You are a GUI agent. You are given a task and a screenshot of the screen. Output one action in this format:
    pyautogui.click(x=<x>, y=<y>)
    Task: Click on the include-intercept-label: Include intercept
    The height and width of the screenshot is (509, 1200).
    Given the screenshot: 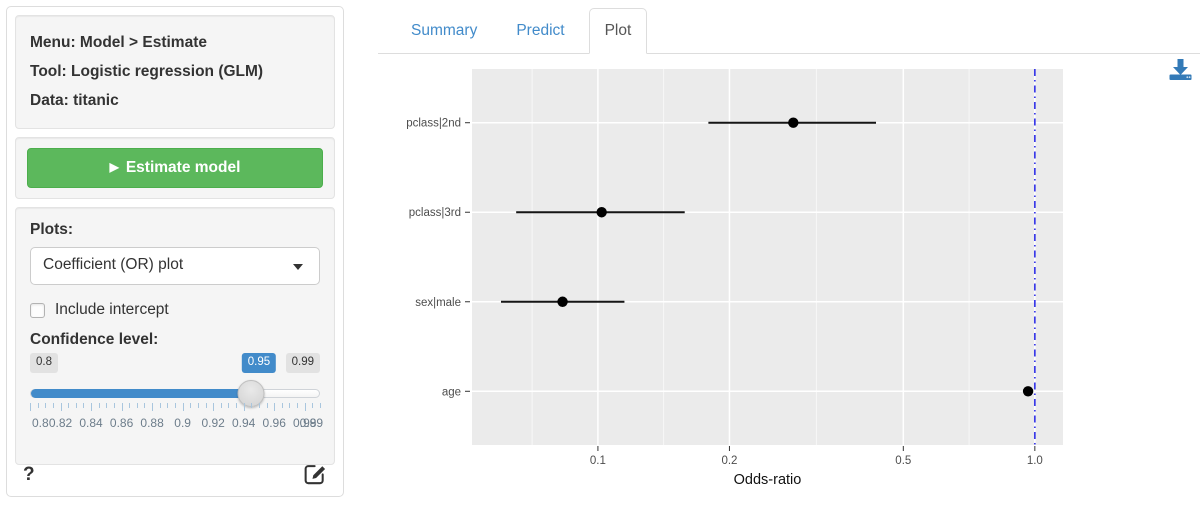 What is the action you would take?
    pyautogui.click(x=112, y=309)
    